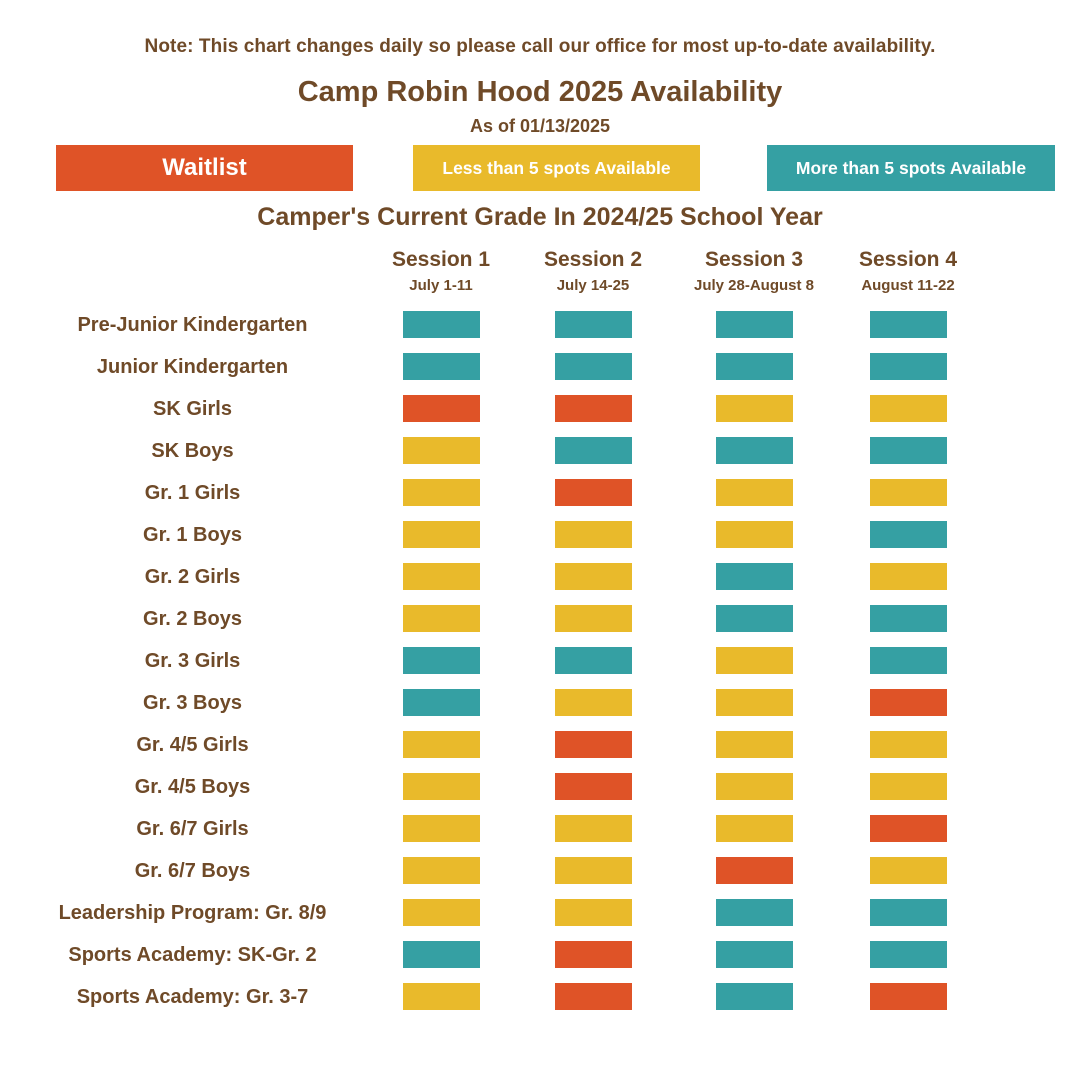  I want to click on grade-row-label: Gr. 6/7 Girls, so click(192, 829).